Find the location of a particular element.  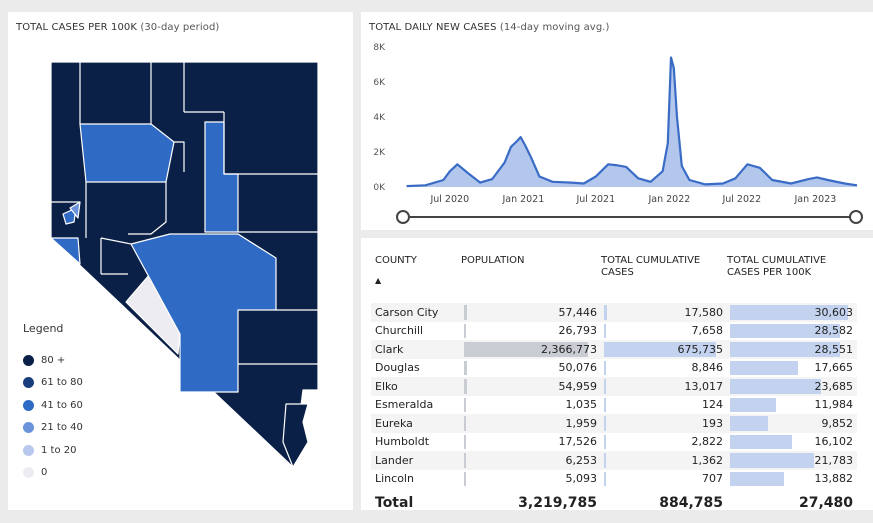

cell-value: 17,526 is located at coordinates (578, 442).